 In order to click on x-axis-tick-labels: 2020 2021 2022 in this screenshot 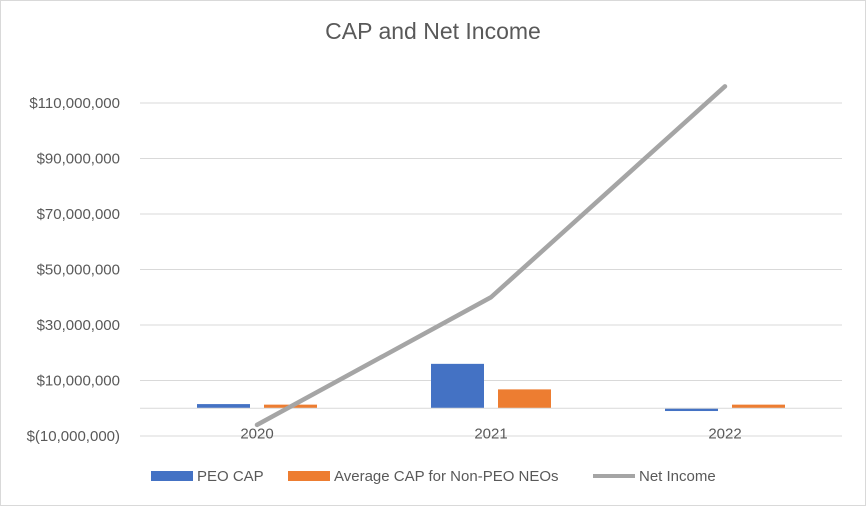, I will do `click(490, 433)`.